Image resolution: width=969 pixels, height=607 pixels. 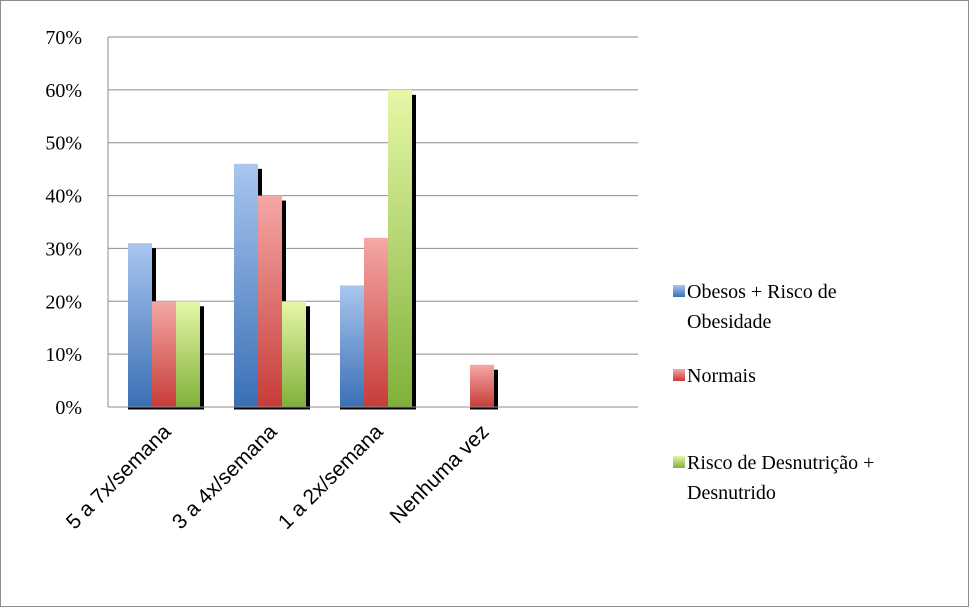 I want to click on y-tick-label: 10%, so click(x=63, y=355).